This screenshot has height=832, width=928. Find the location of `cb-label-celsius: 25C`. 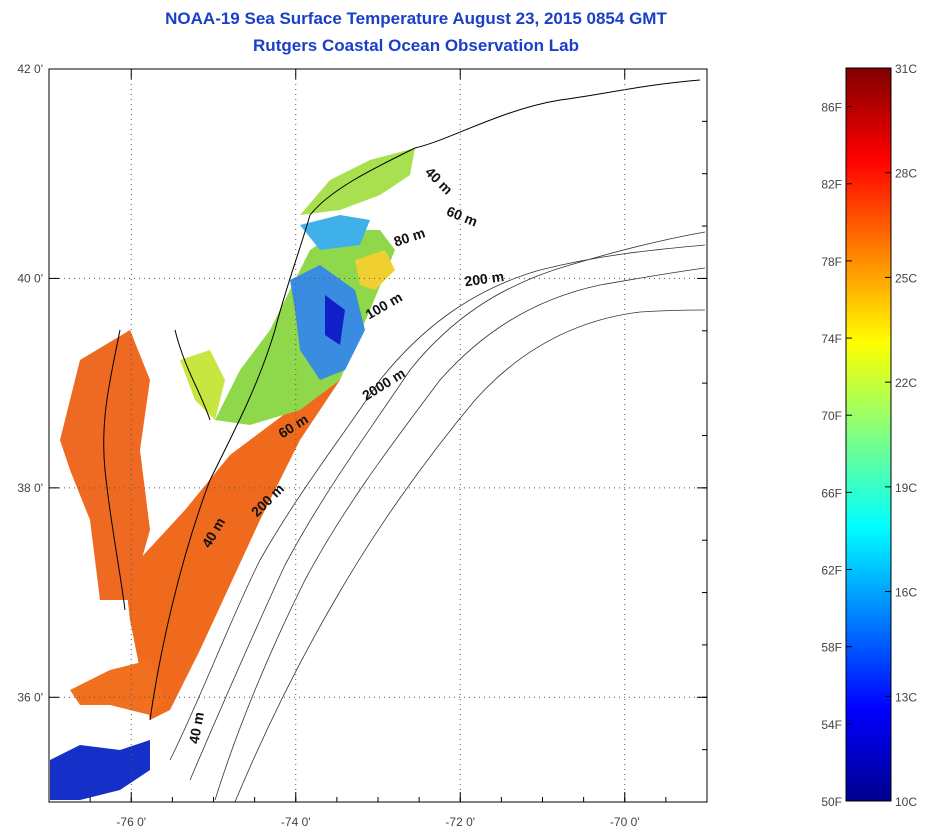

cb-label-celsius: 25C is located at coordinates (906, 278).